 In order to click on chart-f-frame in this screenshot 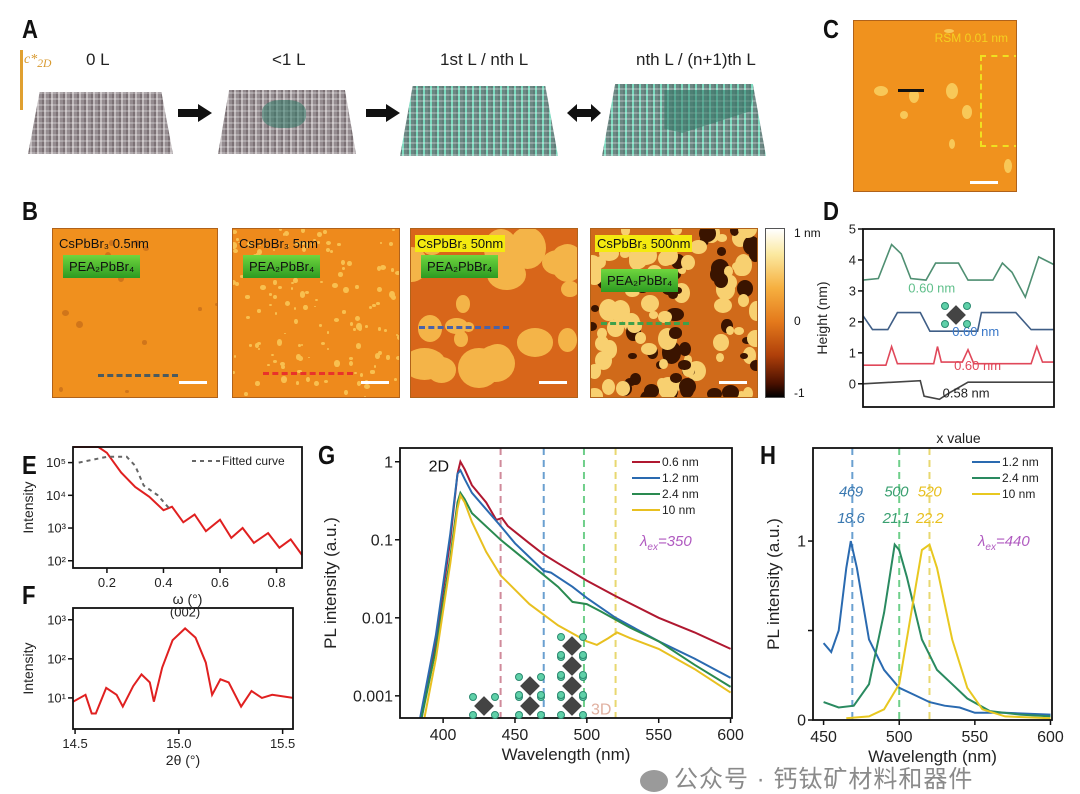, I will do `click(183, 668)`.